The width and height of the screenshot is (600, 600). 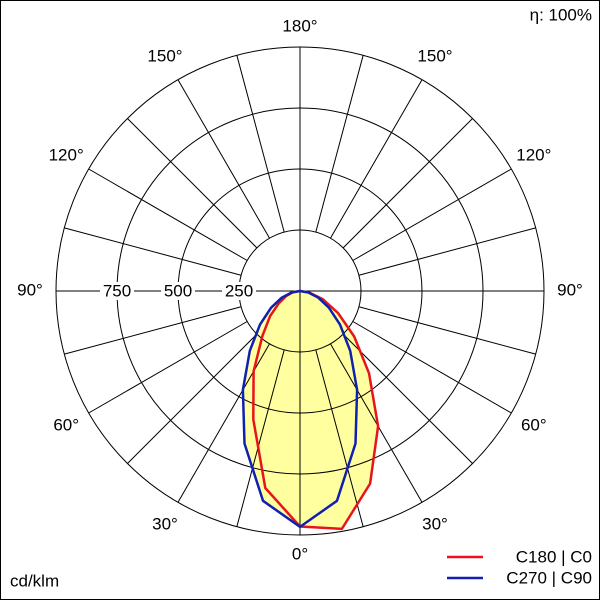 I want to click on r-tick-label: 750, so click(x=117, y=290).